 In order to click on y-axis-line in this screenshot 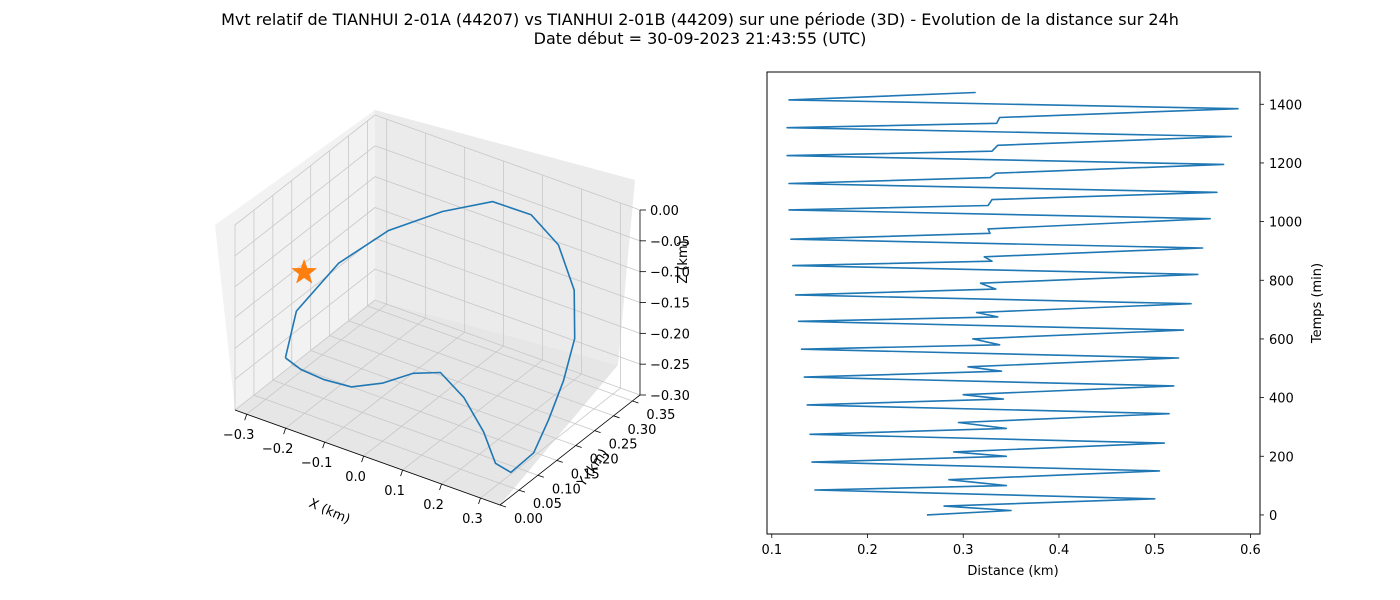, I will do `click(570, 450)`.